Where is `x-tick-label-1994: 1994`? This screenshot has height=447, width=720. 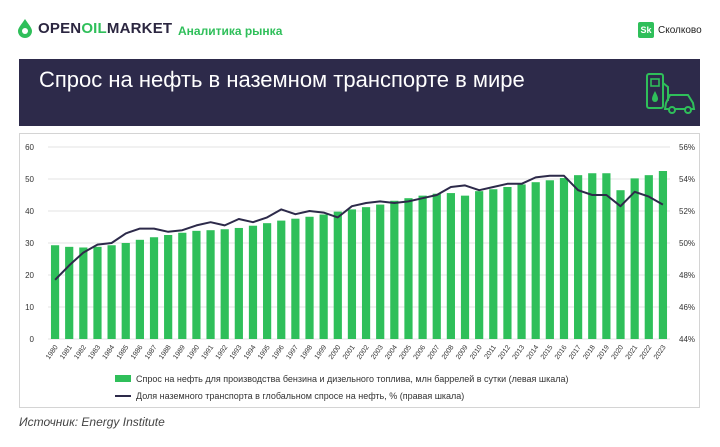 x-tick-label-1994: 1994 is located at coordinates (250, 352).